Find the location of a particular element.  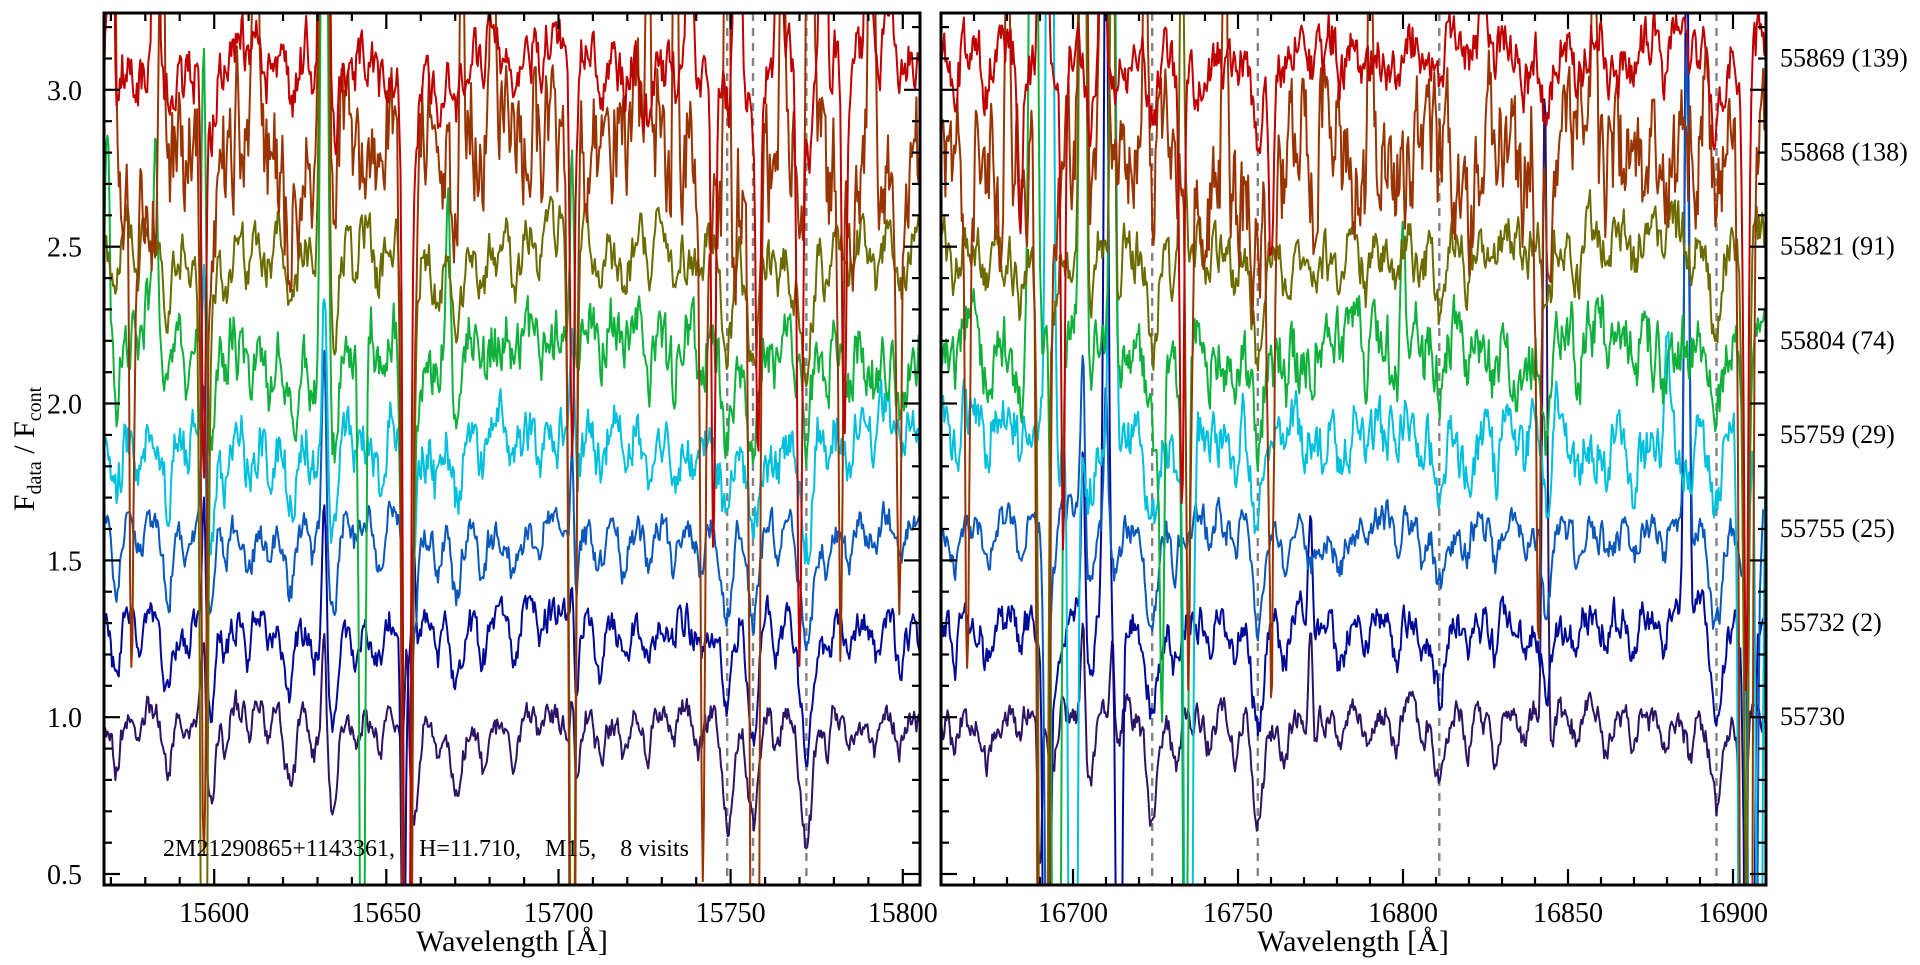

visit-label-55755: 55755 (25) is located at coordinates (1837, 528).